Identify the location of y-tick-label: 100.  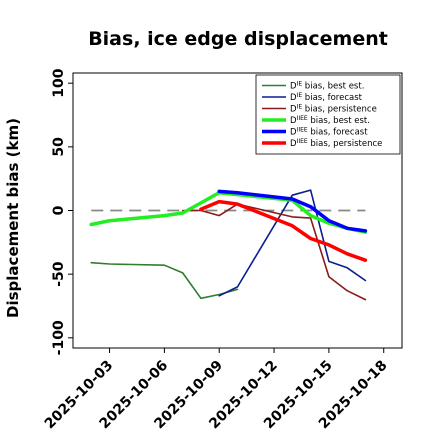
(59, 82).